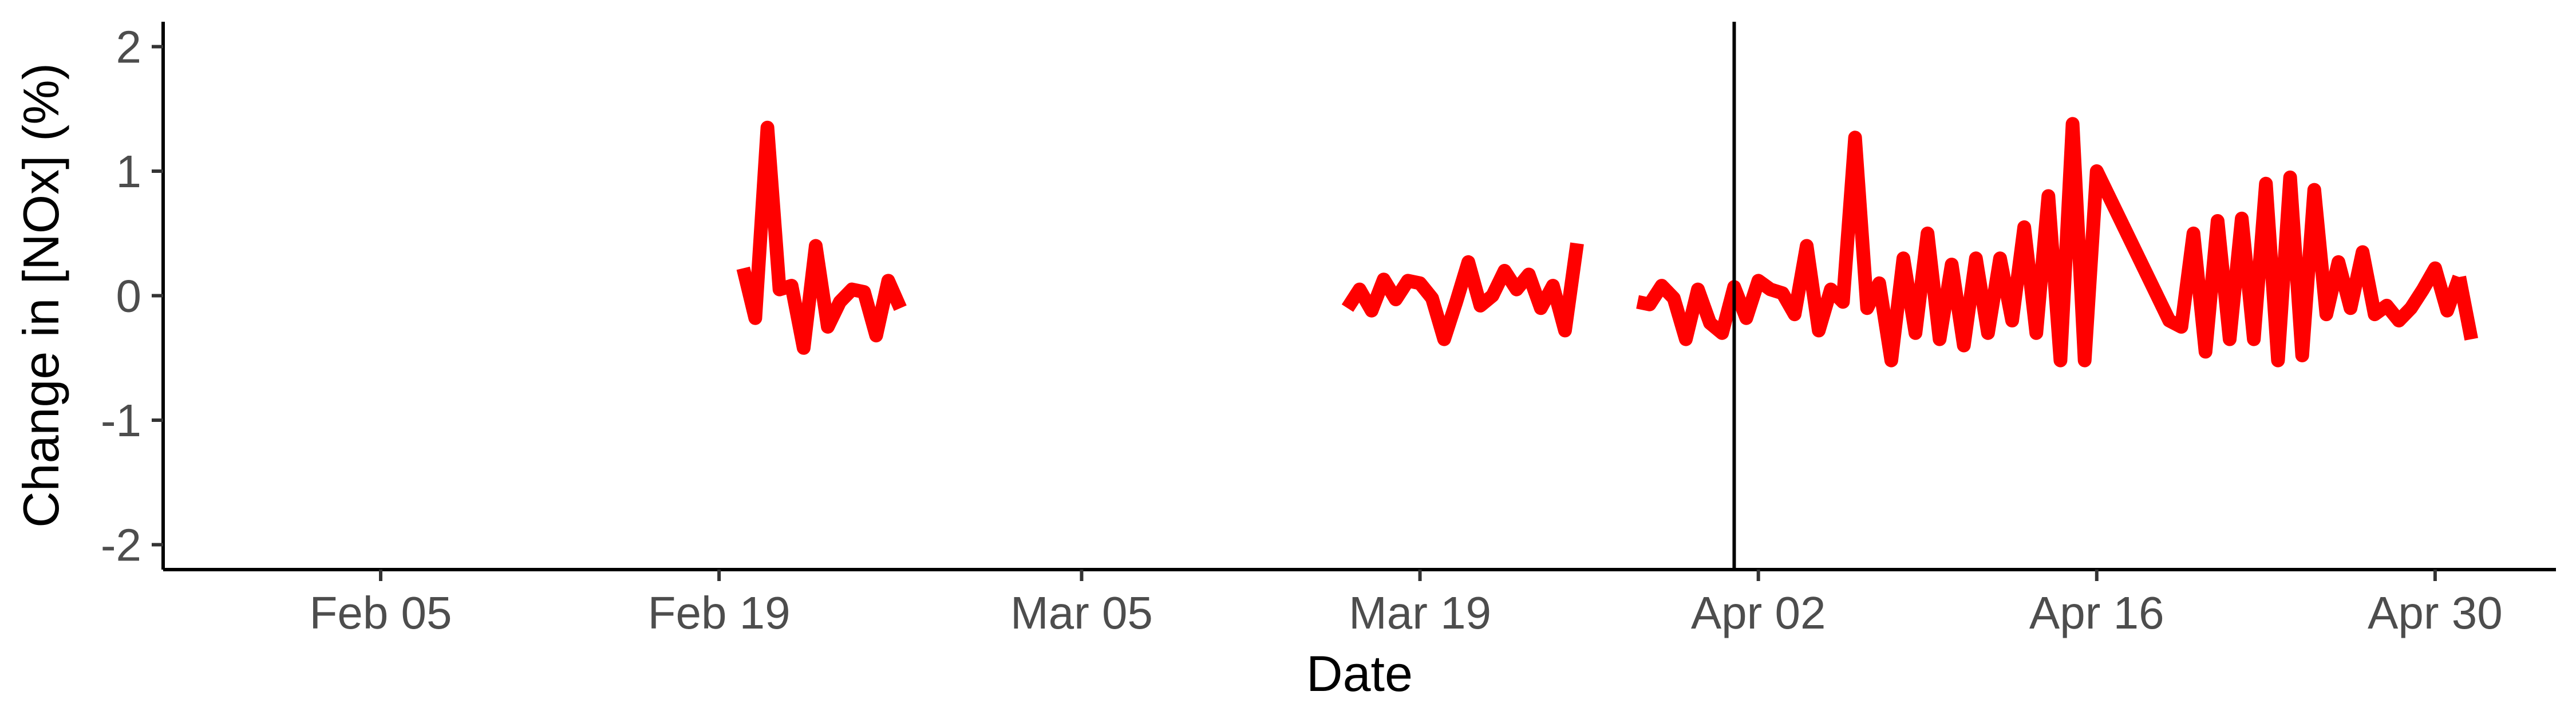 Image resolution: width=2576 pixels, height=715 pixels. I want to click on y-tick-label: 1, so click(129, 171).